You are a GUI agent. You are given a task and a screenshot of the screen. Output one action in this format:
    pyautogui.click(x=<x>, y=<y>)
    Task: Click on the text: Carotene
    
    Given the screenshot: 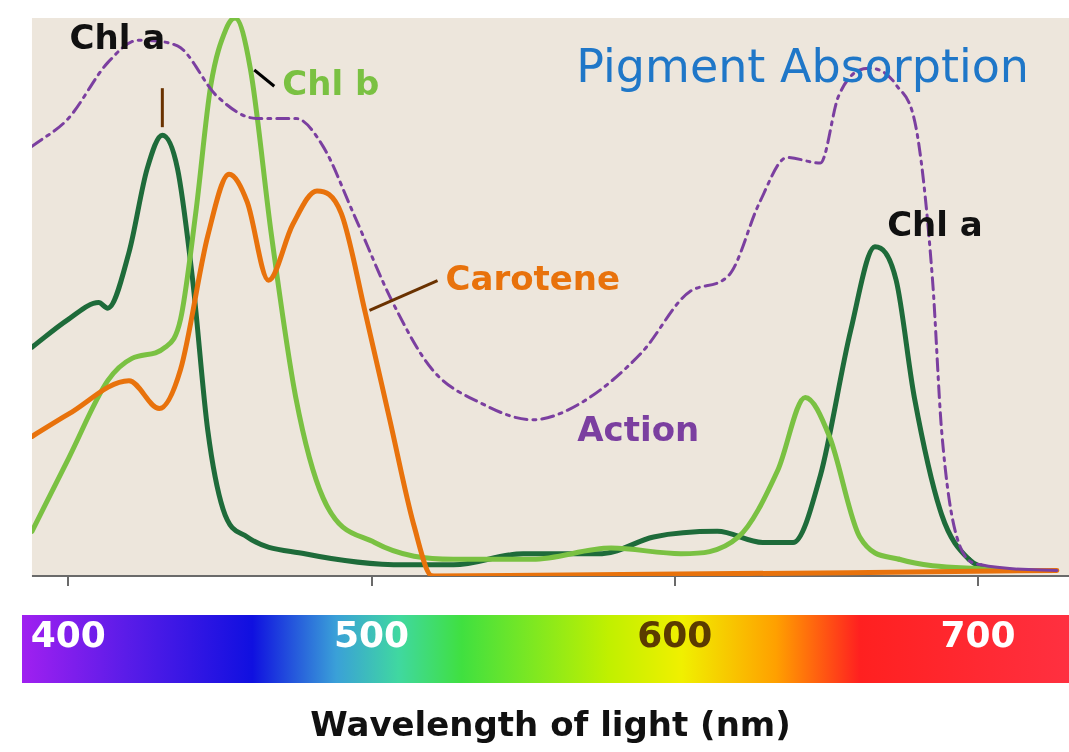 What is the action you would take?
    pyautogui.click(x=533, y=277)
    